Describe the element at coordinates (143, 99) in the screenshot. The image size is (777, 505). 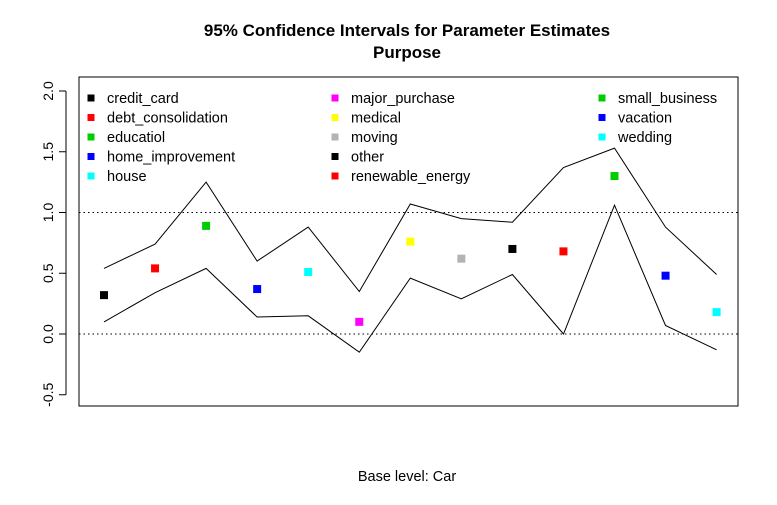
I see `legend-label: credit_card` at that location.